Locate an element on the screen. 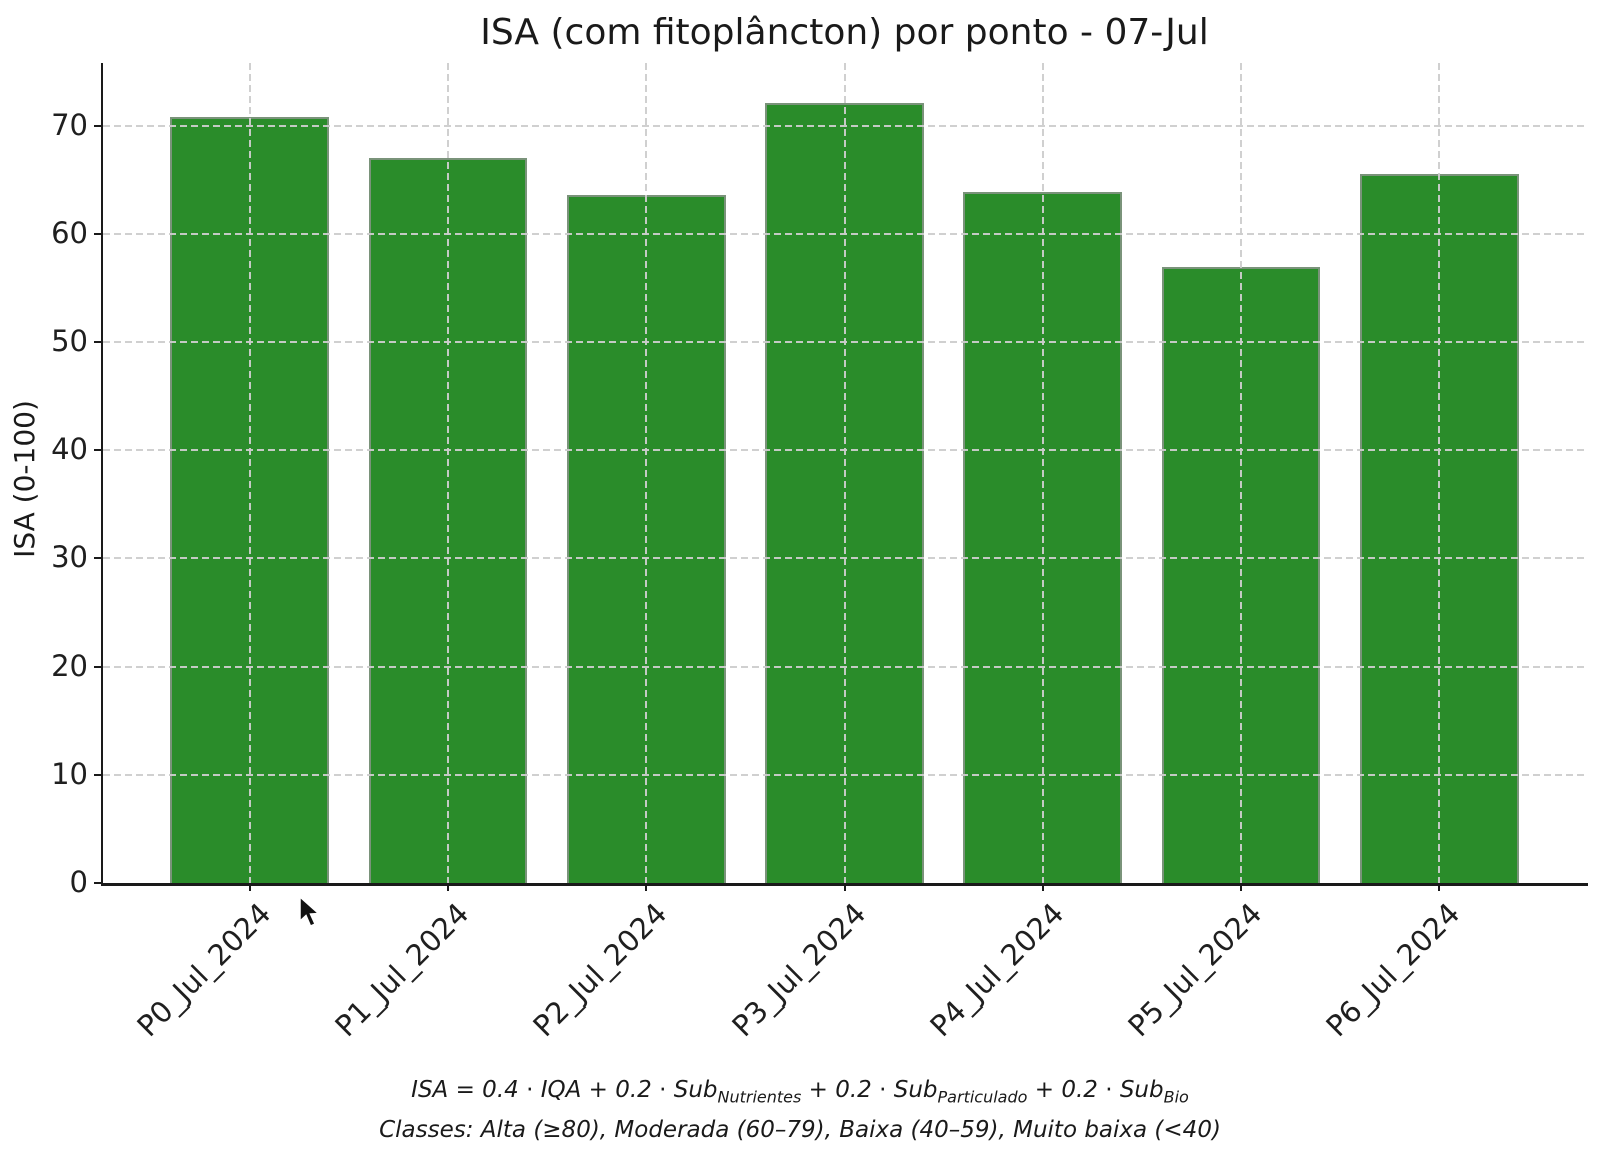 The height and width of the screenshot is (1171, 1600). y-tick-label-10: 10 is located at coordinates (69, 773).